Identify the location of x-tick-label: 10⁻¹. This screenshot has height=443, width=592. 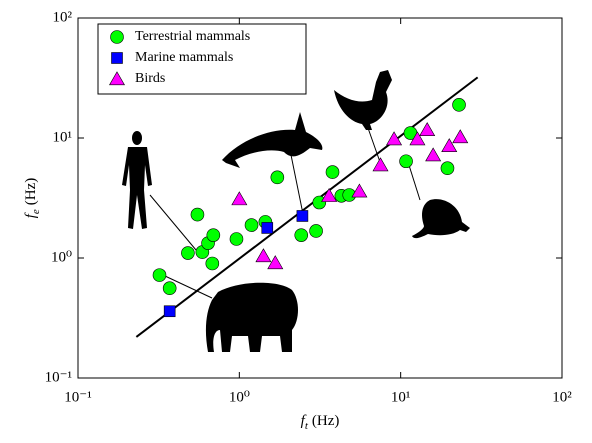
(77, 397).